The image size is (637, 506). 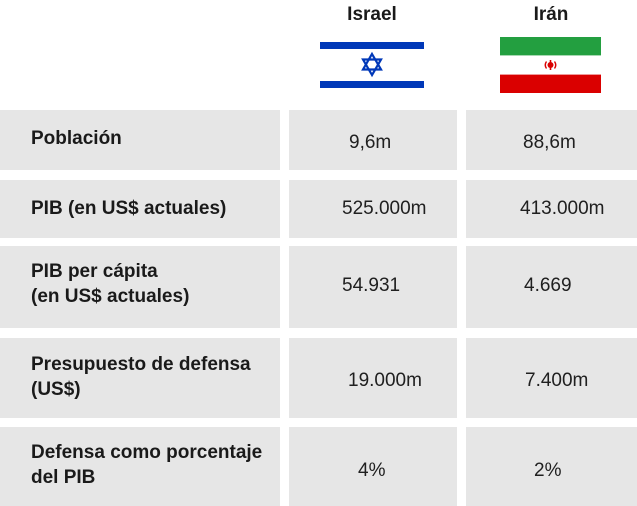 What do you see at coordinates (370, 142) in the screenshot?
I see `israel-value: 9,6m` at bounding box center [370, 142].